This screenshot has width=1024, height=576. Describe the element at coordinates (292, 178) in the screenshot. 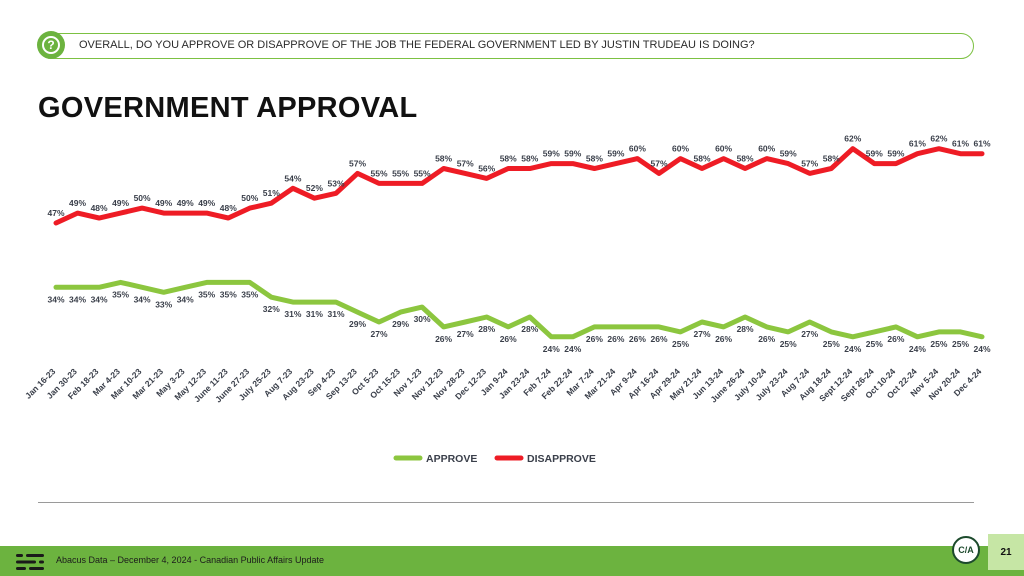

I see `data-label-disapprove: 54%` at that location.